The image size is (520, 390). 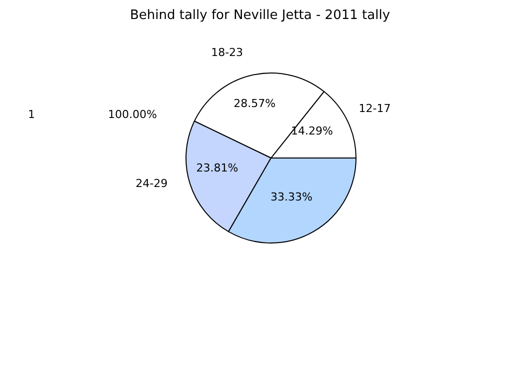 I want to click on data-label: 14.29%, so click(x=311, y=131).